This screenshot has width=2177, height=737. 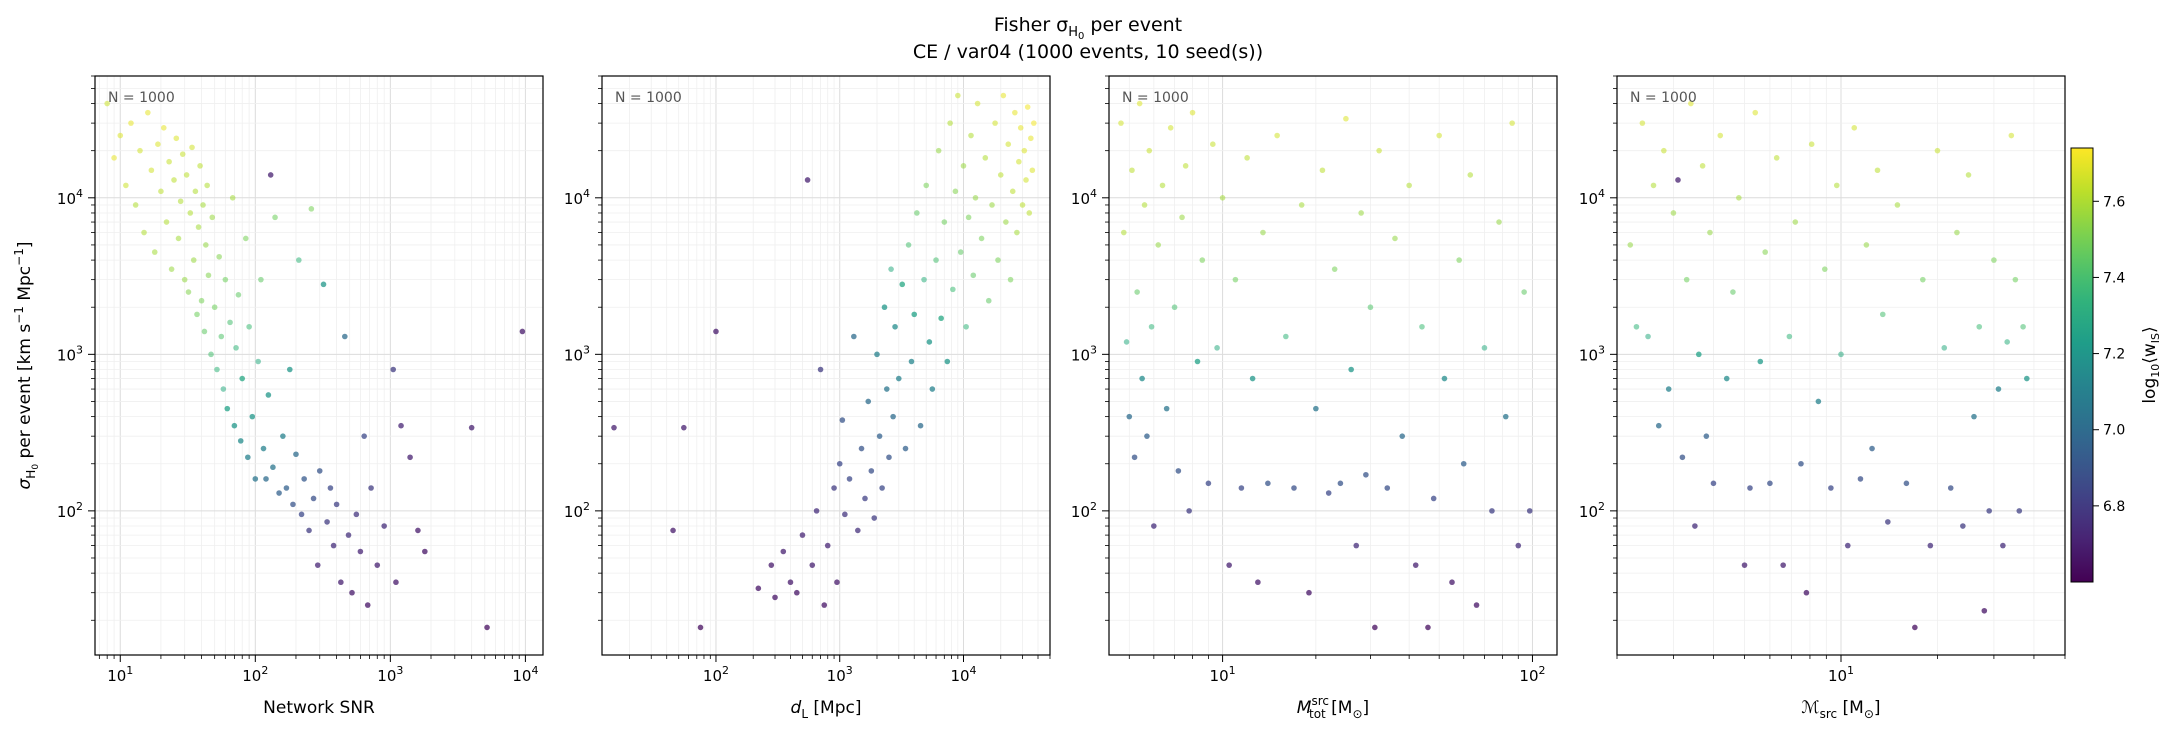 I want to click on scatter-points, so click(x=824, y=361).